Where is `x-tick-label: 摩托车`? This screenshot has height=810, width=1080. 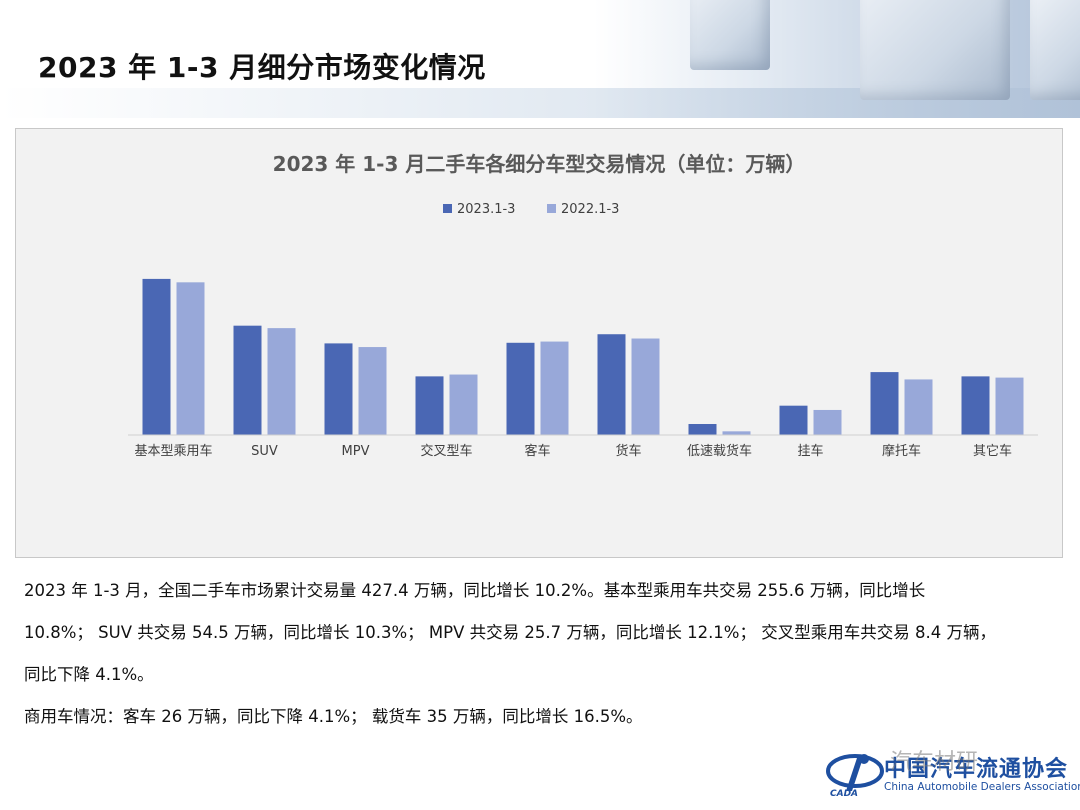 x-tick-label: 摩托车 is located at coordinates (901, 451).